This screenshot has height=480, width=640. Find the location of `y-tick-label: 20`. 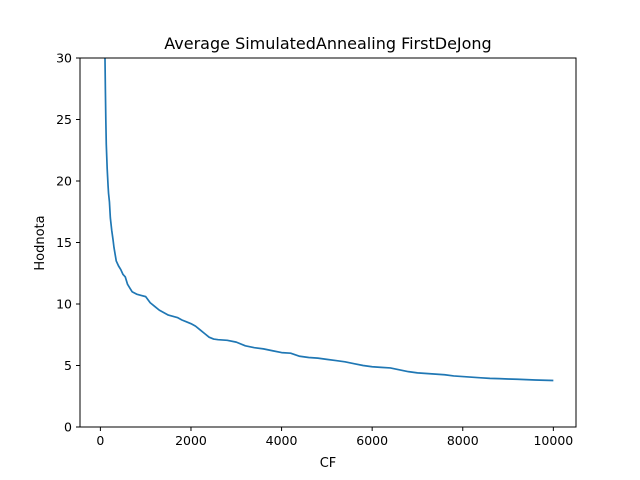

y-tick-label: 20 is located at coordinates (64, 181).